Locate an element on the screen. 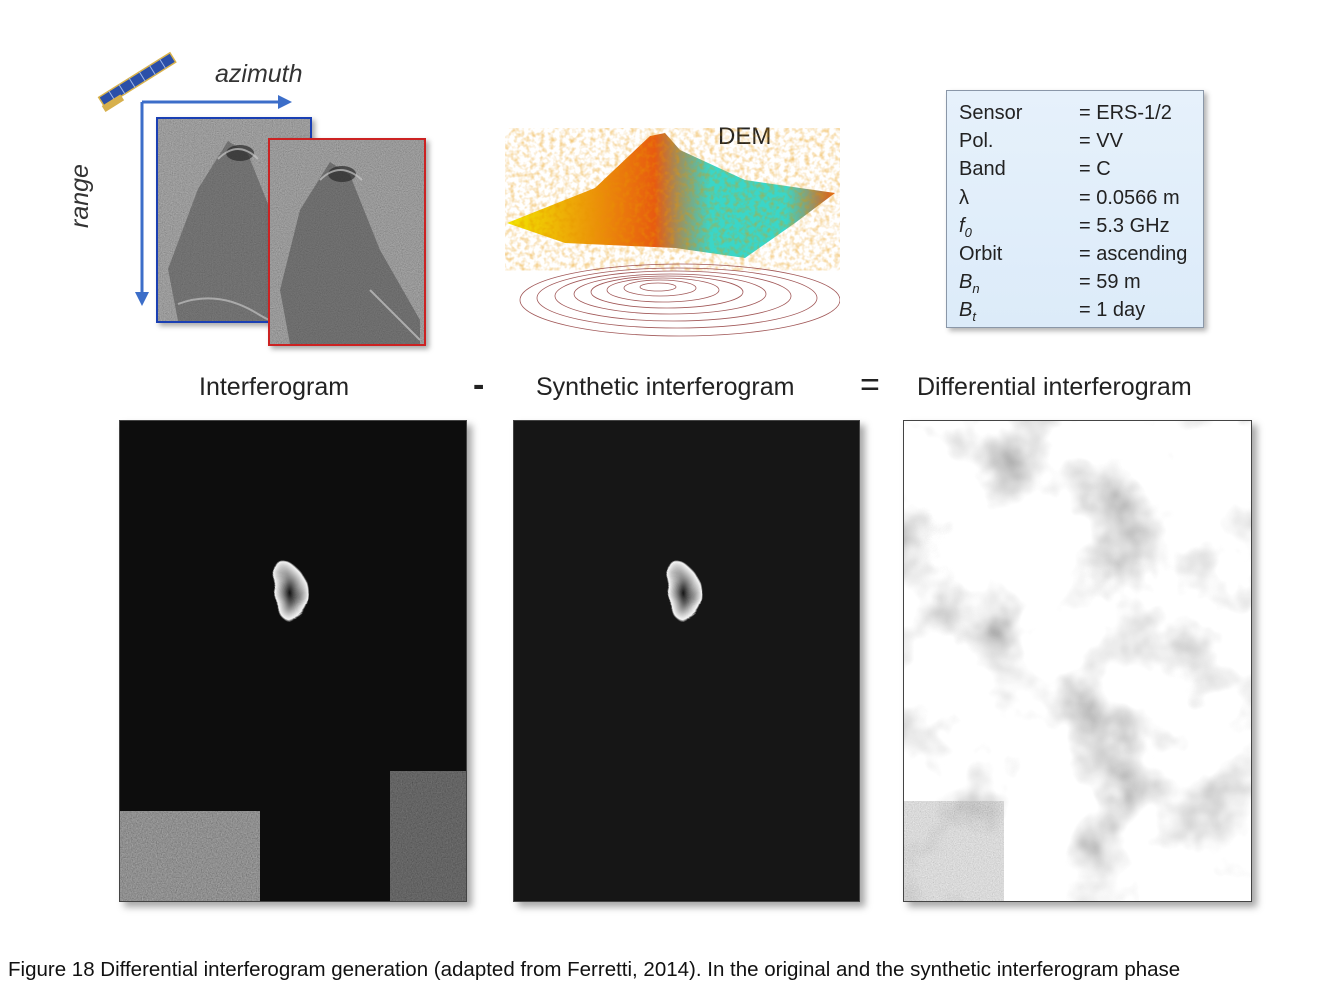  param-row: λ = 0.0566 m is located at coordinates (1081, 198).